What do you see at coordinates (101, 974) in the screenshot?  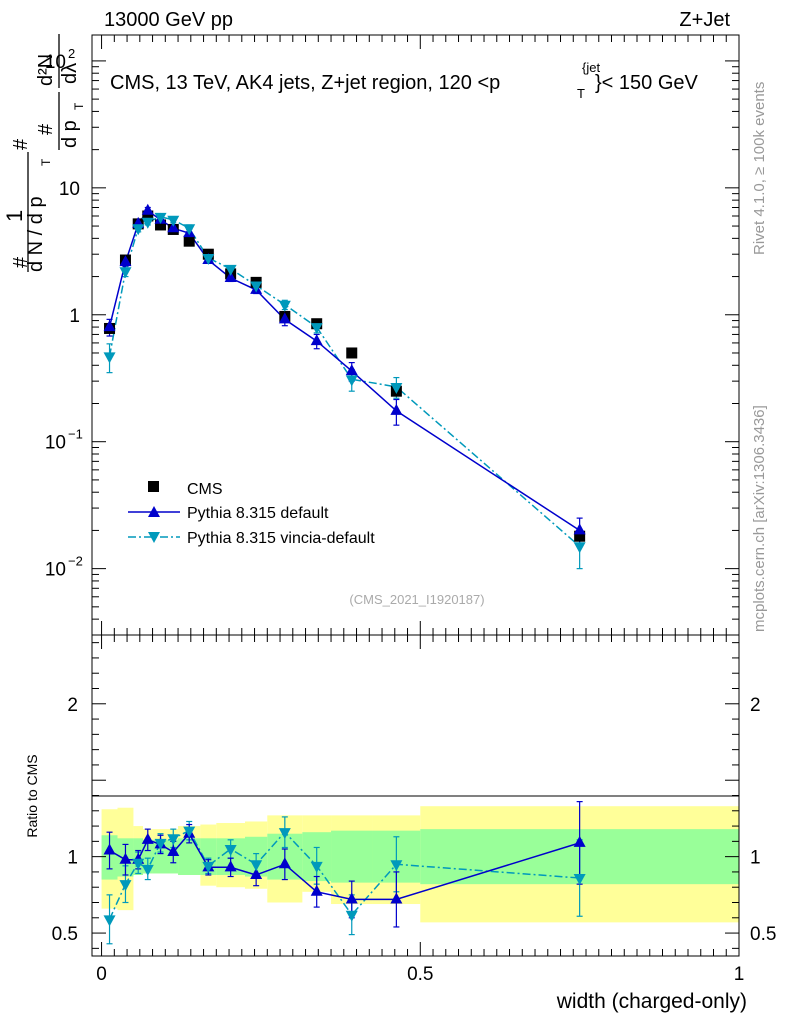 I see `ratio-x-tick-label: 0` at bounding box center [101, 974].